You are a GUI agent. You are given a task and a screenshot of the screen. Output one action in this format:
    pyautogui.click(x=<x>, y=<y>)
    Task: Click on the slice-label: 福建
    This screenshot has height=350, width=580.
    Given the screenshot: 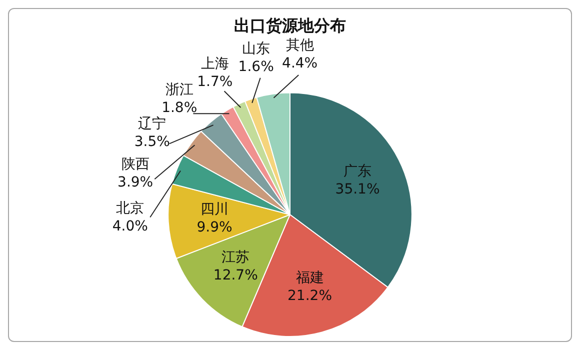 What is the action you would take?
    pyautogui.click(x=310, y=278)
    